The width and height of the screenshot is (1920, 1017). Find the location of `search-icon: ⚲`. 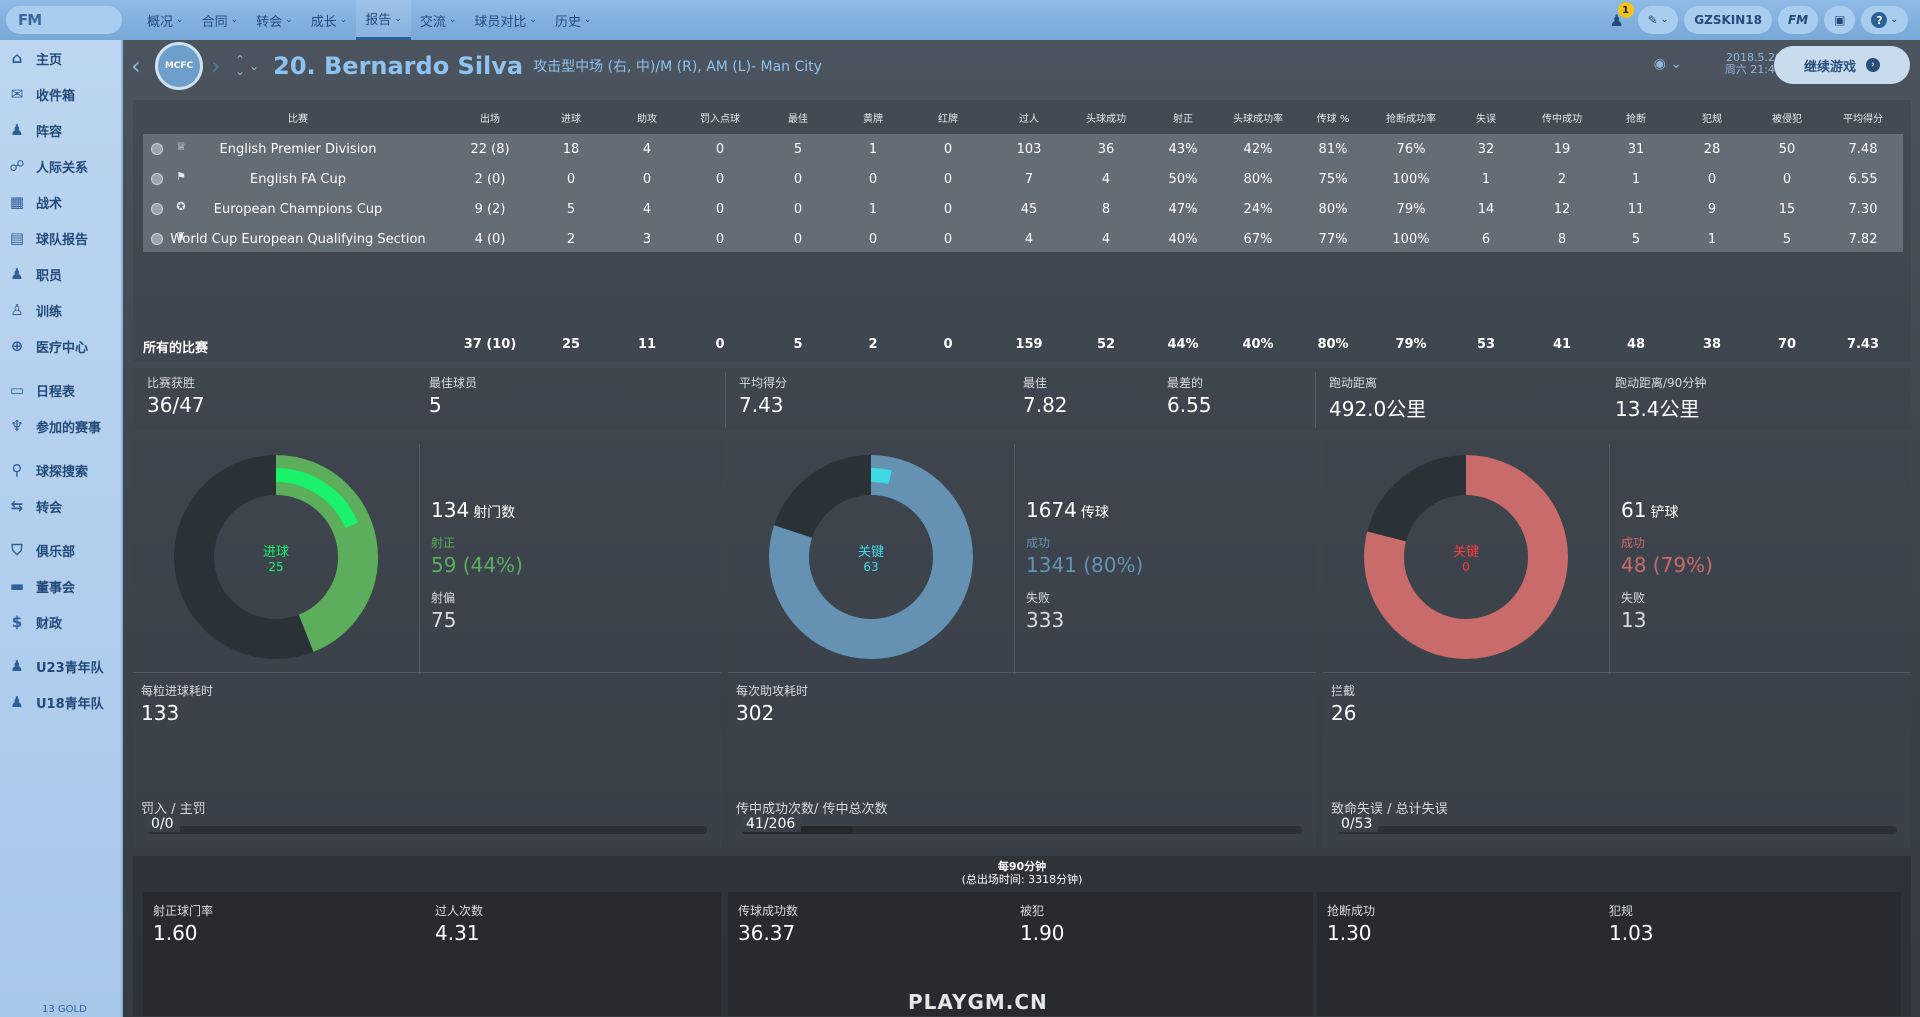

search-icon: ⚲ is located at coordinates (17, 470).